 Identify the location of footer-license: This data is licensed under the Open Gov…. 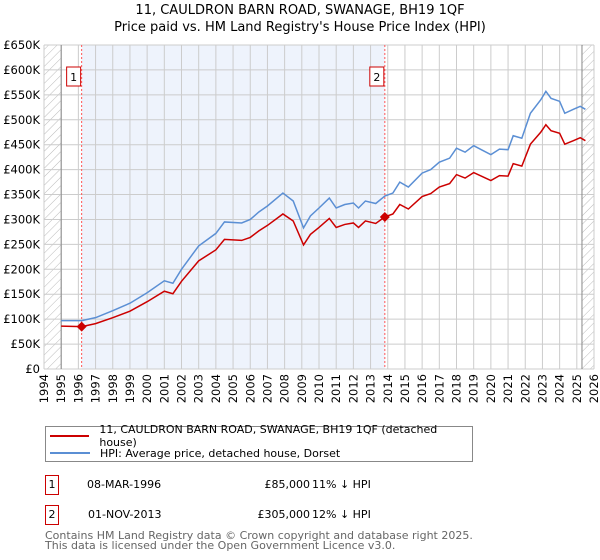
(220, 545).